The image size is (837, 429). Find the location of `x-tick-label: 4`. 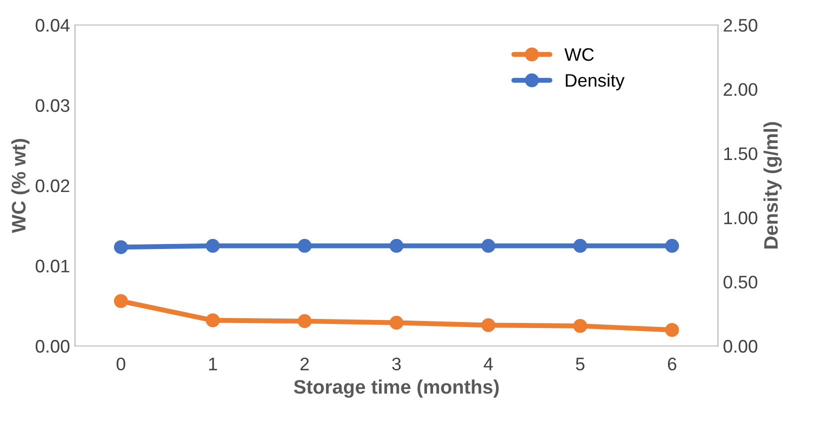

x-tick-label: 4 is located at coordinates (488, 364).